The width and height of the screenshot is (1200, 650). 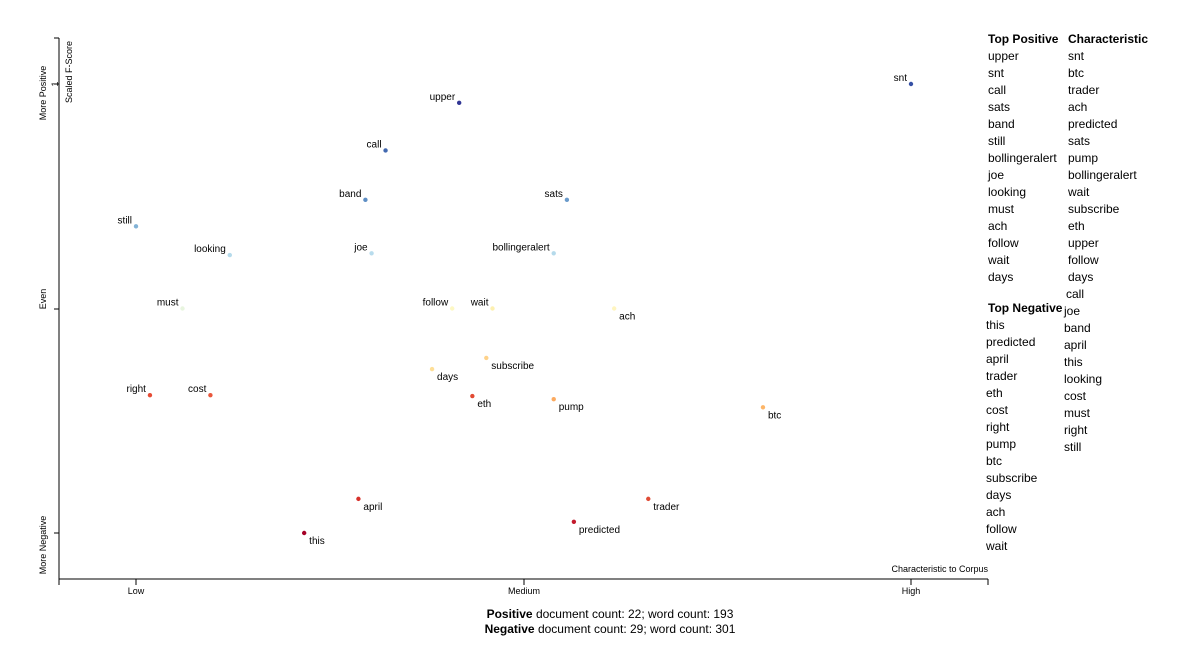 What do you see at coordinates (484, 404) in the screenshot?
I see `point-label-eth: eth` at bounding box center [484, 404].